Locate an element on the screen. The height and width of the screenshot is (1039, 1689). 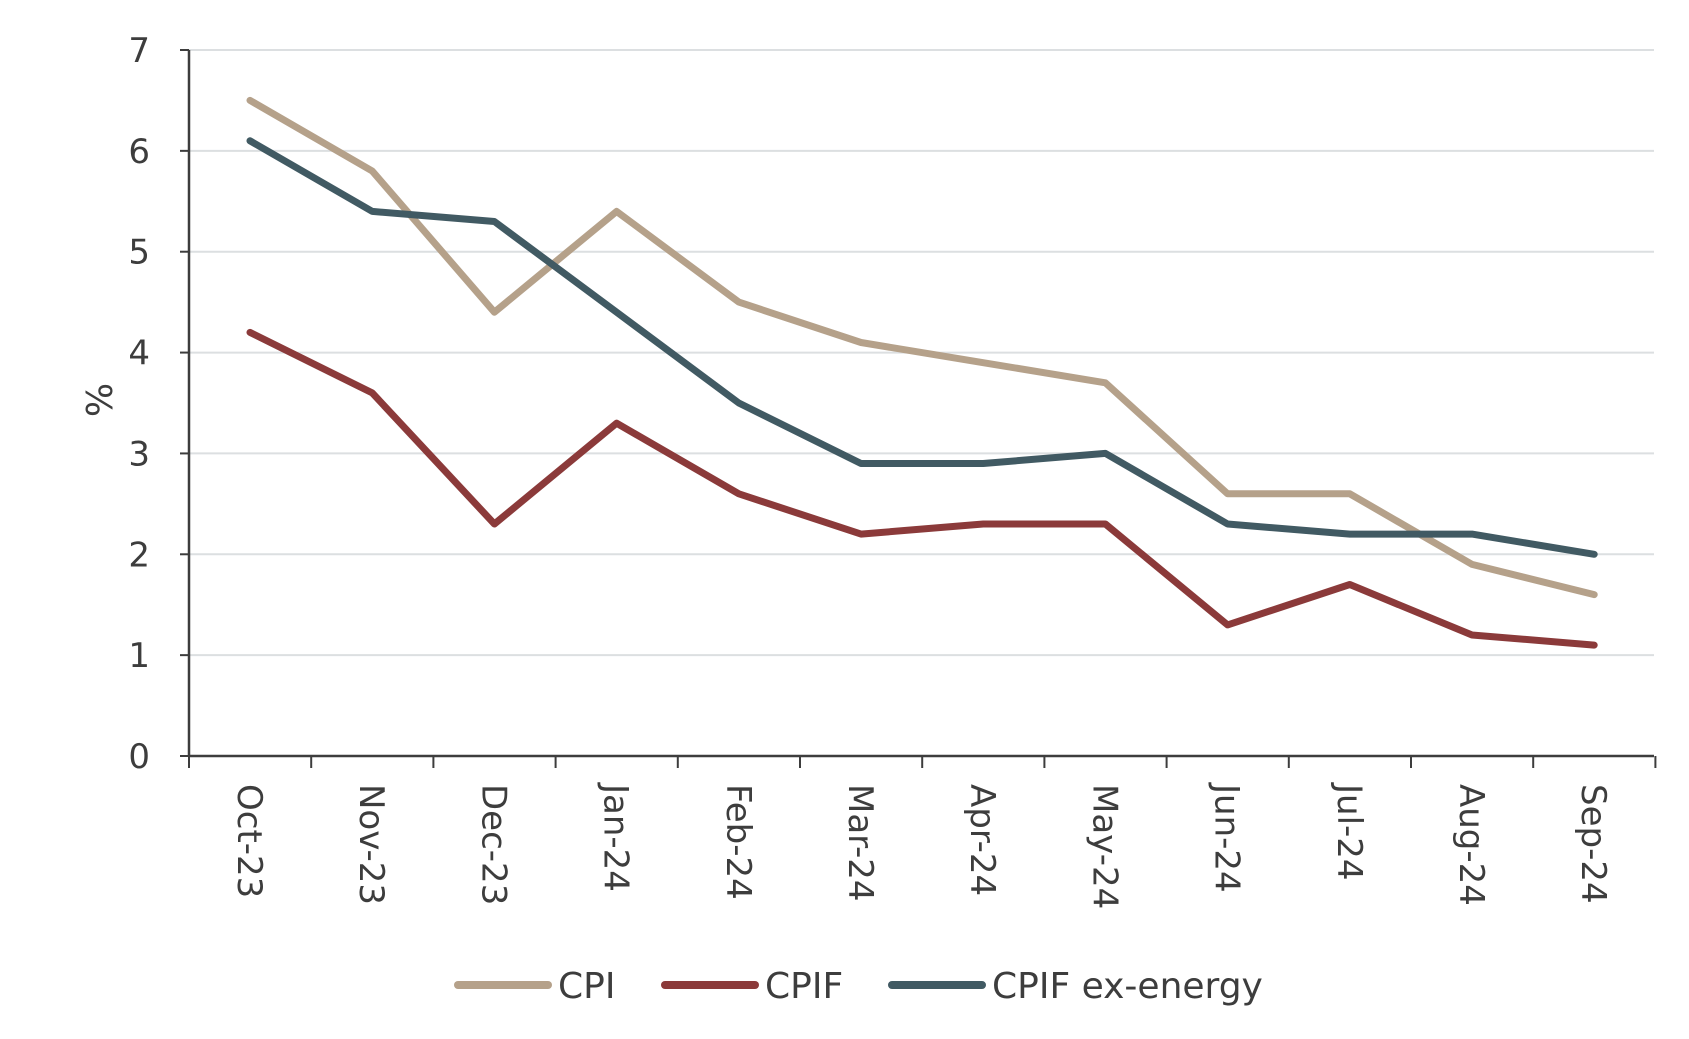
legend-label-cpif: CPIF is located at coordinates (804, 986).